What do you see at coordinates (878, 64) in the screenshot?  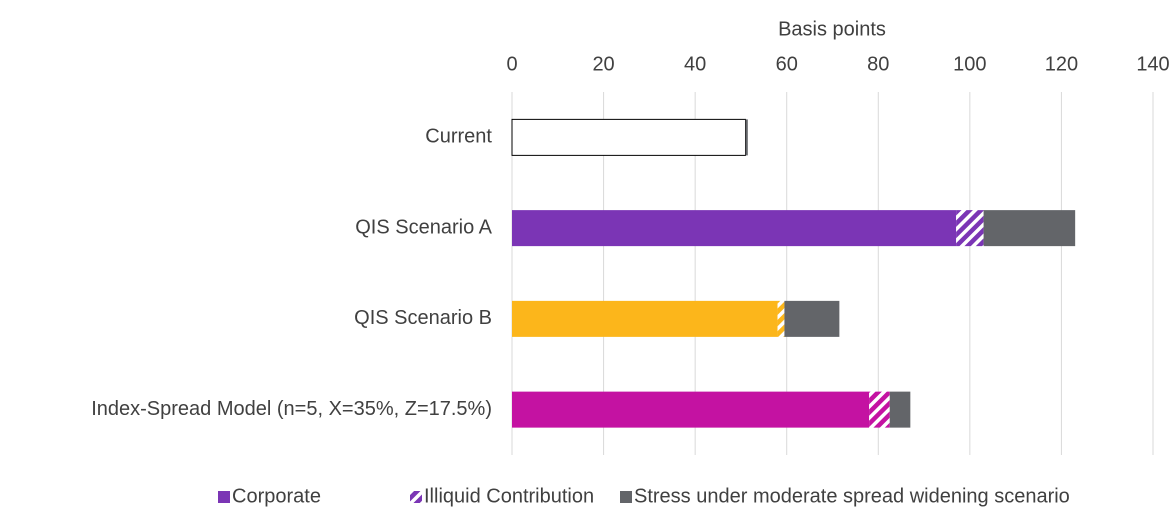 I see `x-tick-label: 80` at bounding box center [878, 64].